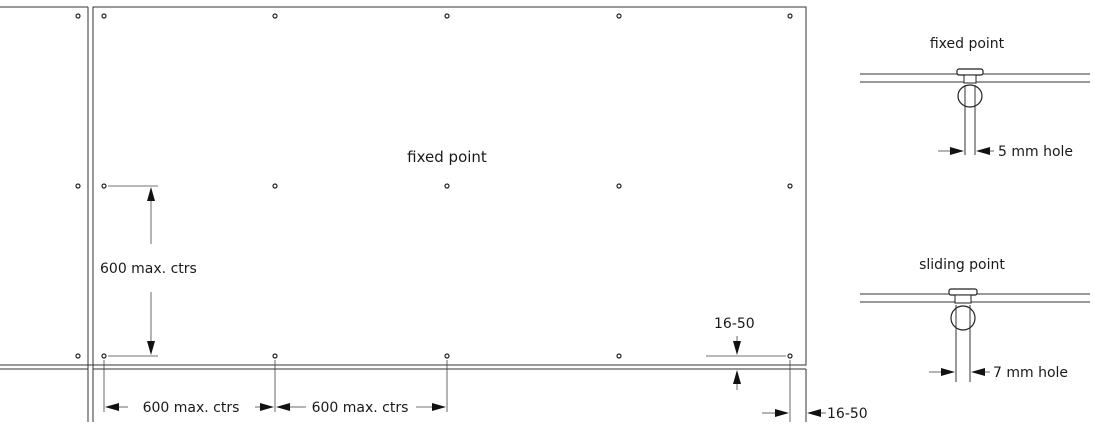 This screenshot has height=430, width=1095. Describe the element at coordinates (1035, 152) in the screenshot. I see `fixed-point-hole-label: 5 mm hole` at that location.